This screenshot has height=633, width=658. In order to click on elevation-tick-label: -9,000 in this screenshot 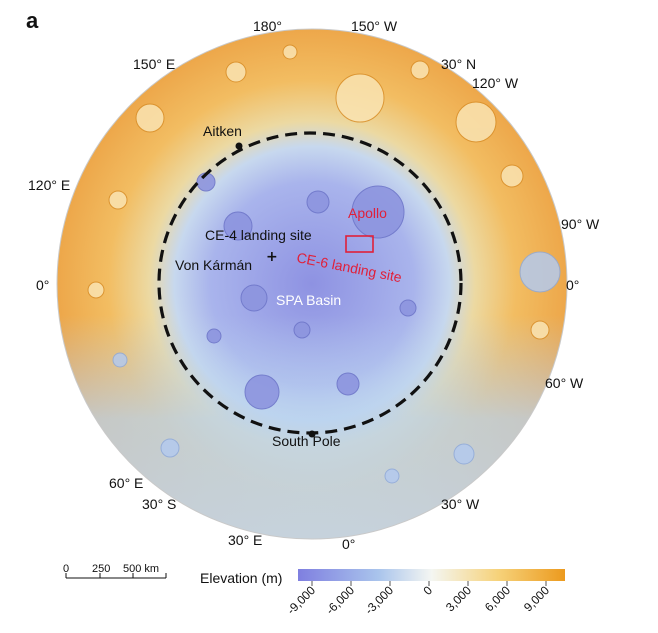, I will do `click(301, 600)`.